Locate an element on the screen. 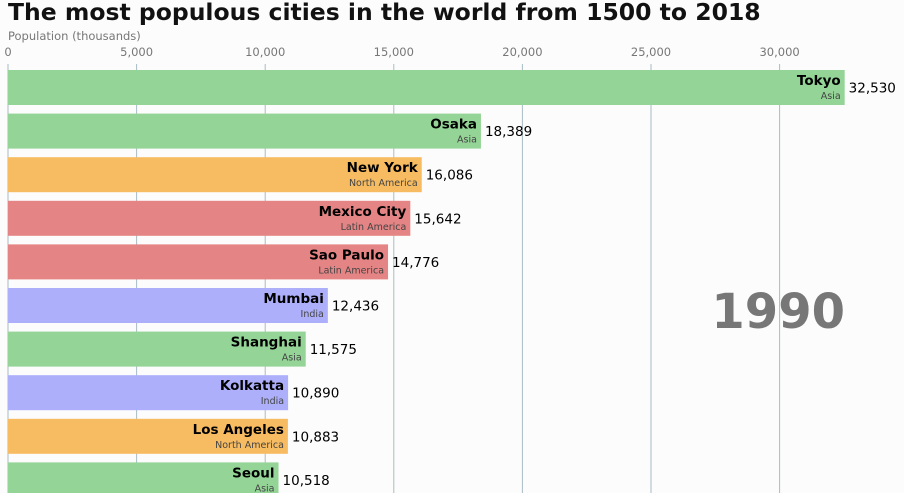 The width and height of the screenshot is (904, 493). year-label: 1990 is located at coordinates (778, 312).